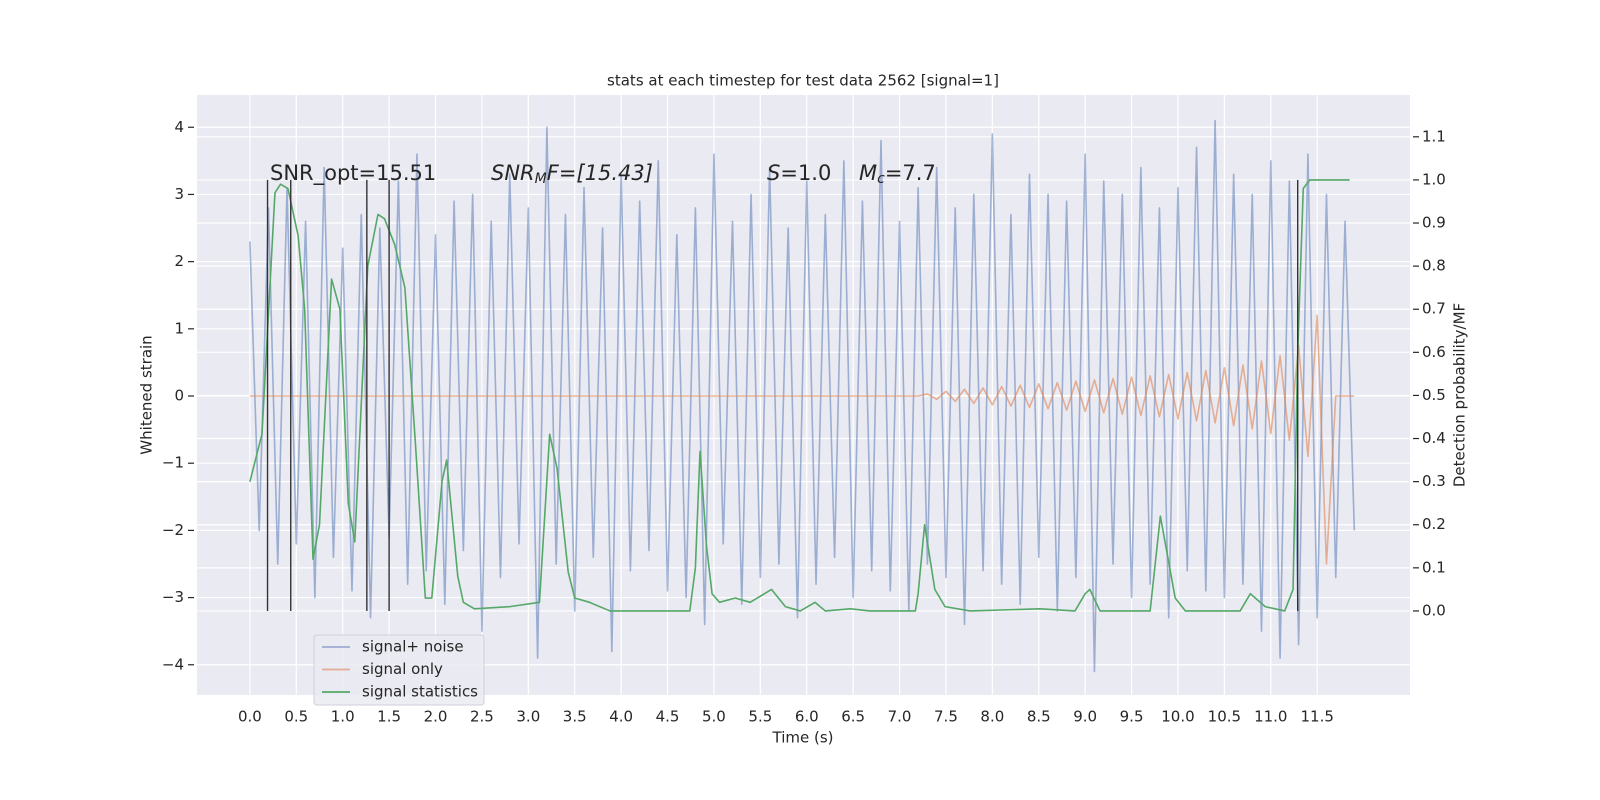  Describe the element at coordinates (1434, 136) in the screenshot. I see `y2-tick-label: 1.1` at that location.